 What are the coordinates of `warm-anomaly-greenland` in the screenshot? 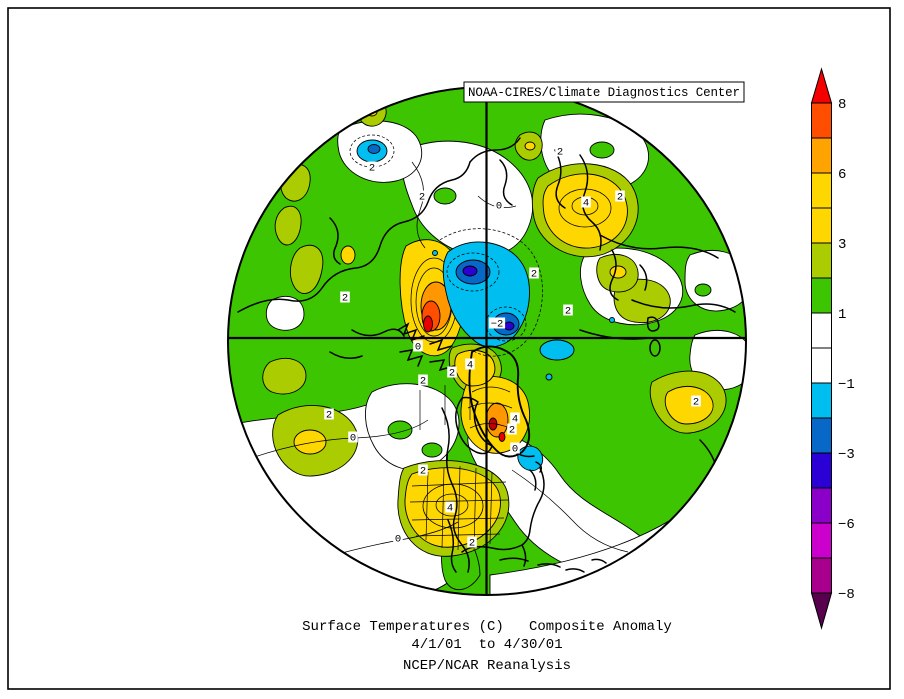 It's located at (491, 414).